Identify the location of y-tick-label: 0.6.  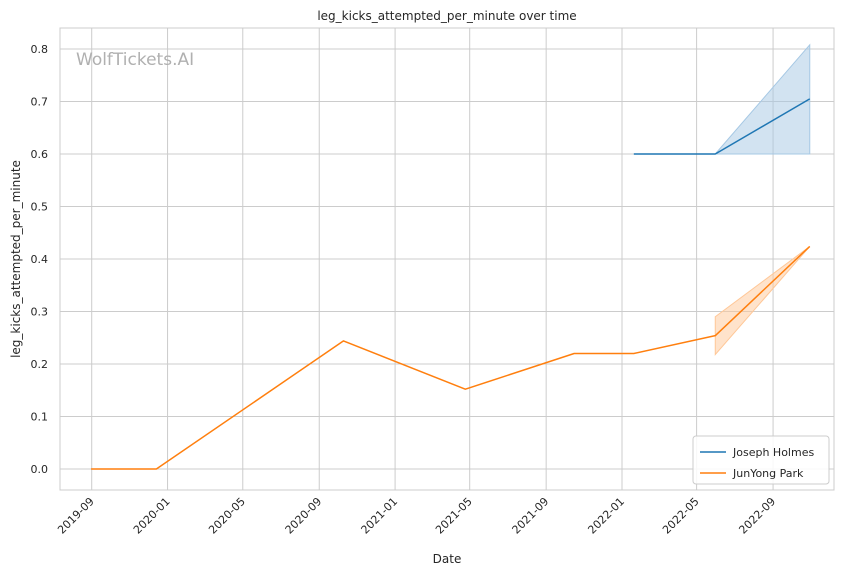
(40, 154).